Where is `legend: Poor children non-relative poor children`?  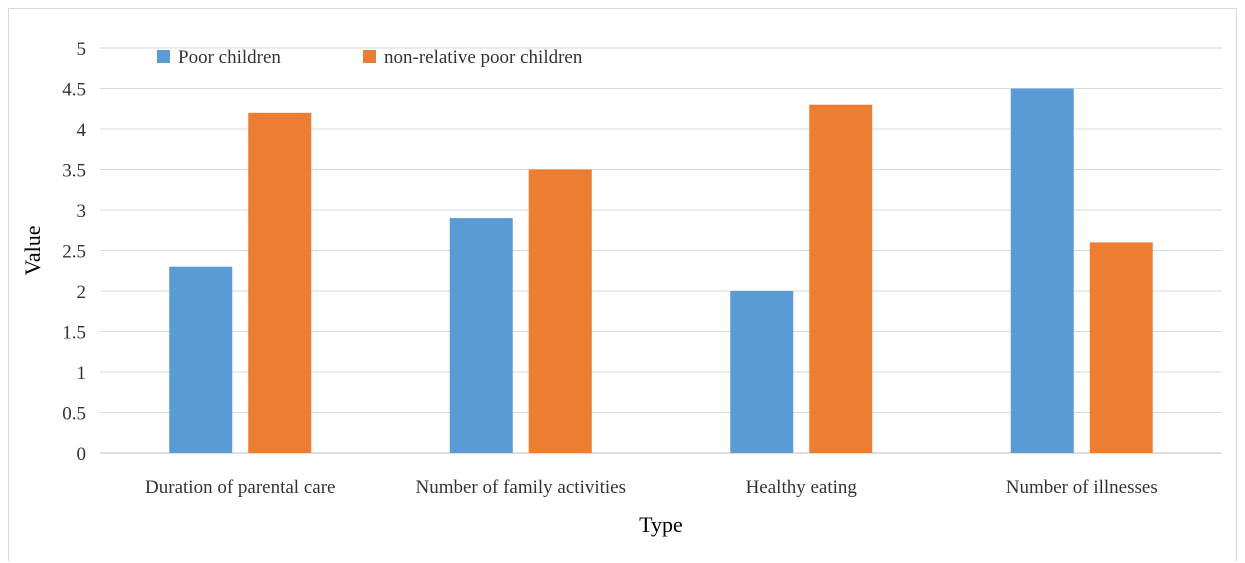 legend: Poor children non-relative poor children is located at coordinates (370, 57).